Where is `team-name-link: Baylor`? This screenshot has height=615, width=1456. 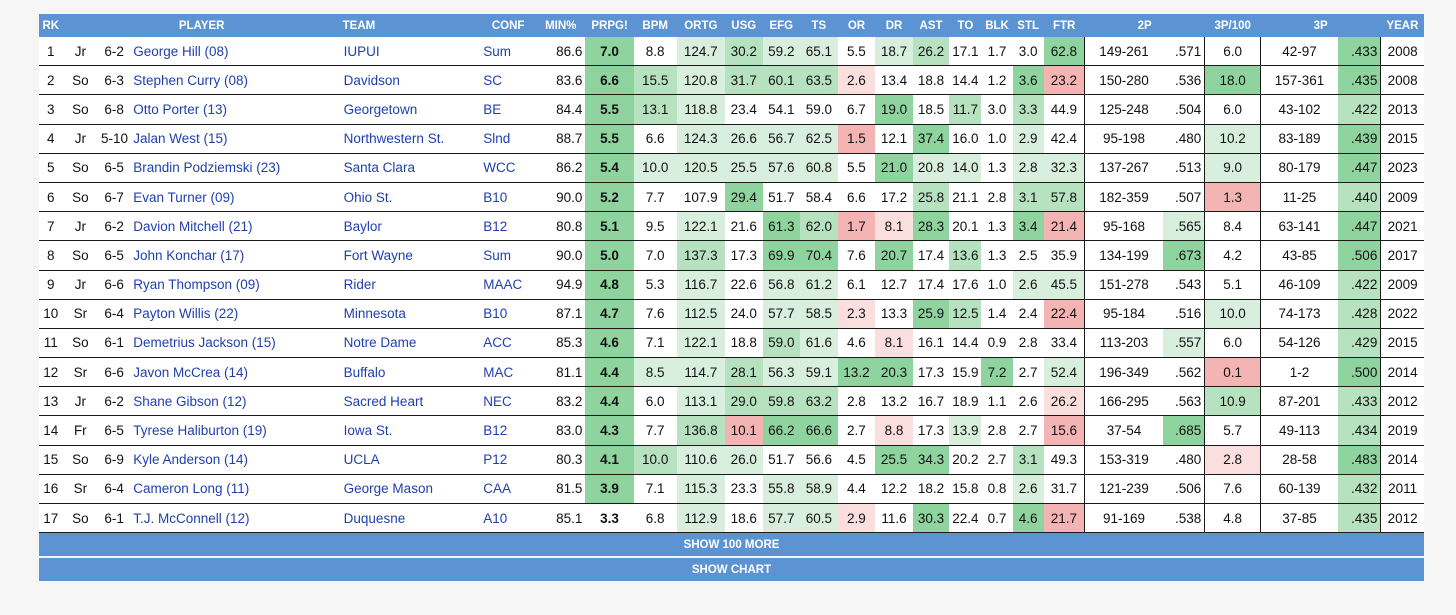 team-name-link: Baylor is located at coordinates (410, 226).